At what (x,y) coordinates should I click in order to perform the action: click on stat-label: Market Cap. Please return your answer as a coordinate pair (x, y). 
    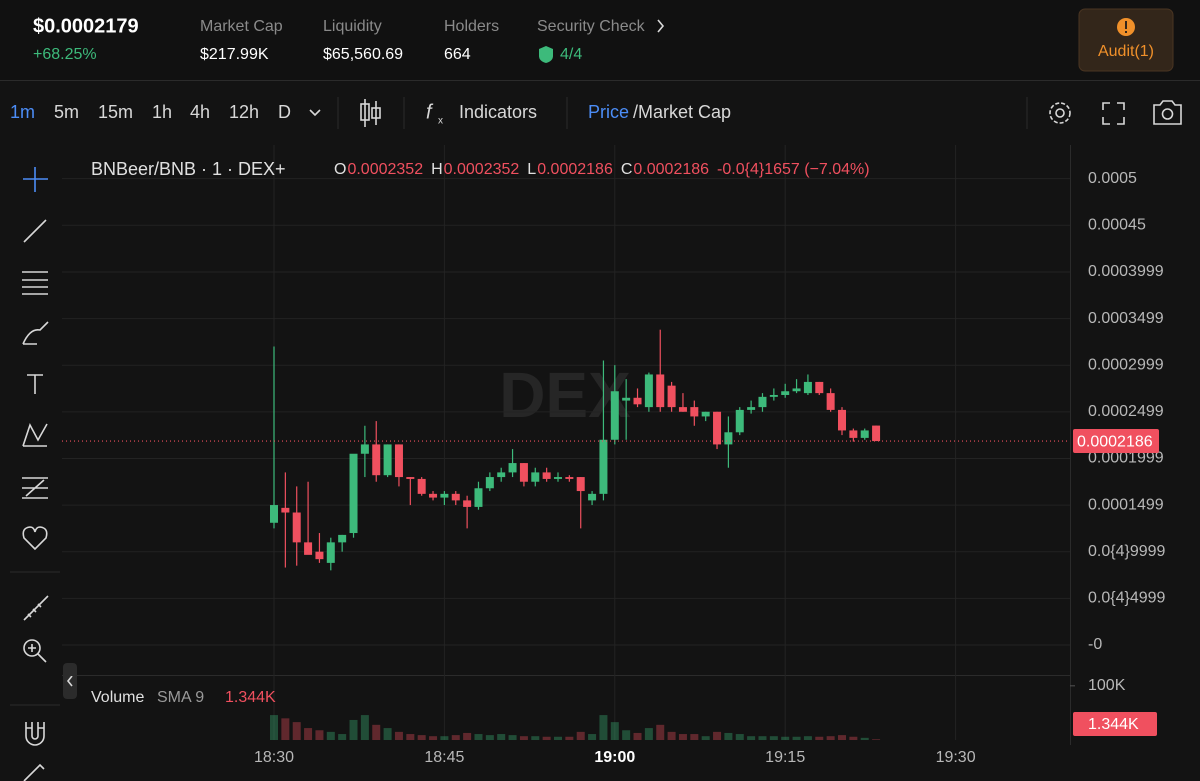
    Looking at the image, I should click on (241, 26).